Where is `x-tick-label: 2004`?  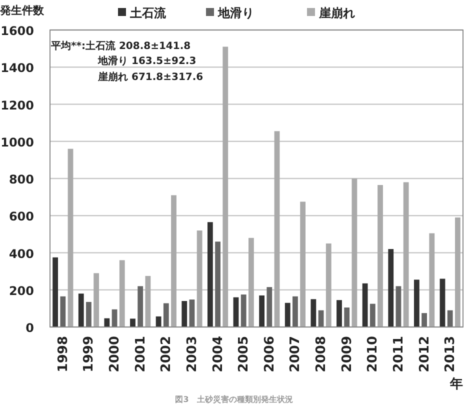
x-tick-label: 2004 is located at coordinates (218, 354).